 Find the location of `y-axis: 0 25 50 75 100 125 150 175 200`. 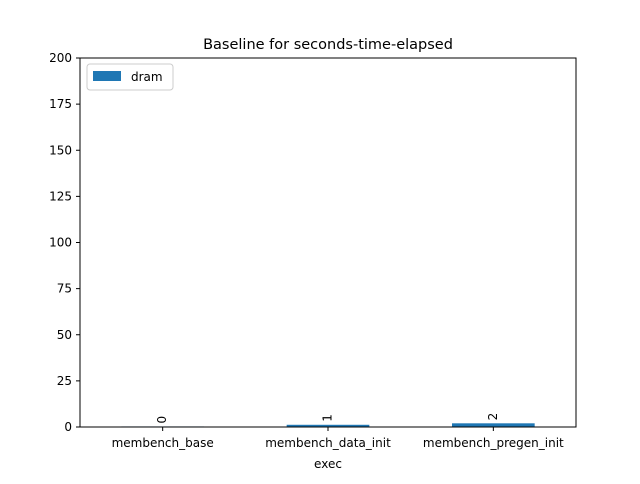

y-axis: 0 25 50 75 100 125 150 175 200 is located at coordinates (64, 242).